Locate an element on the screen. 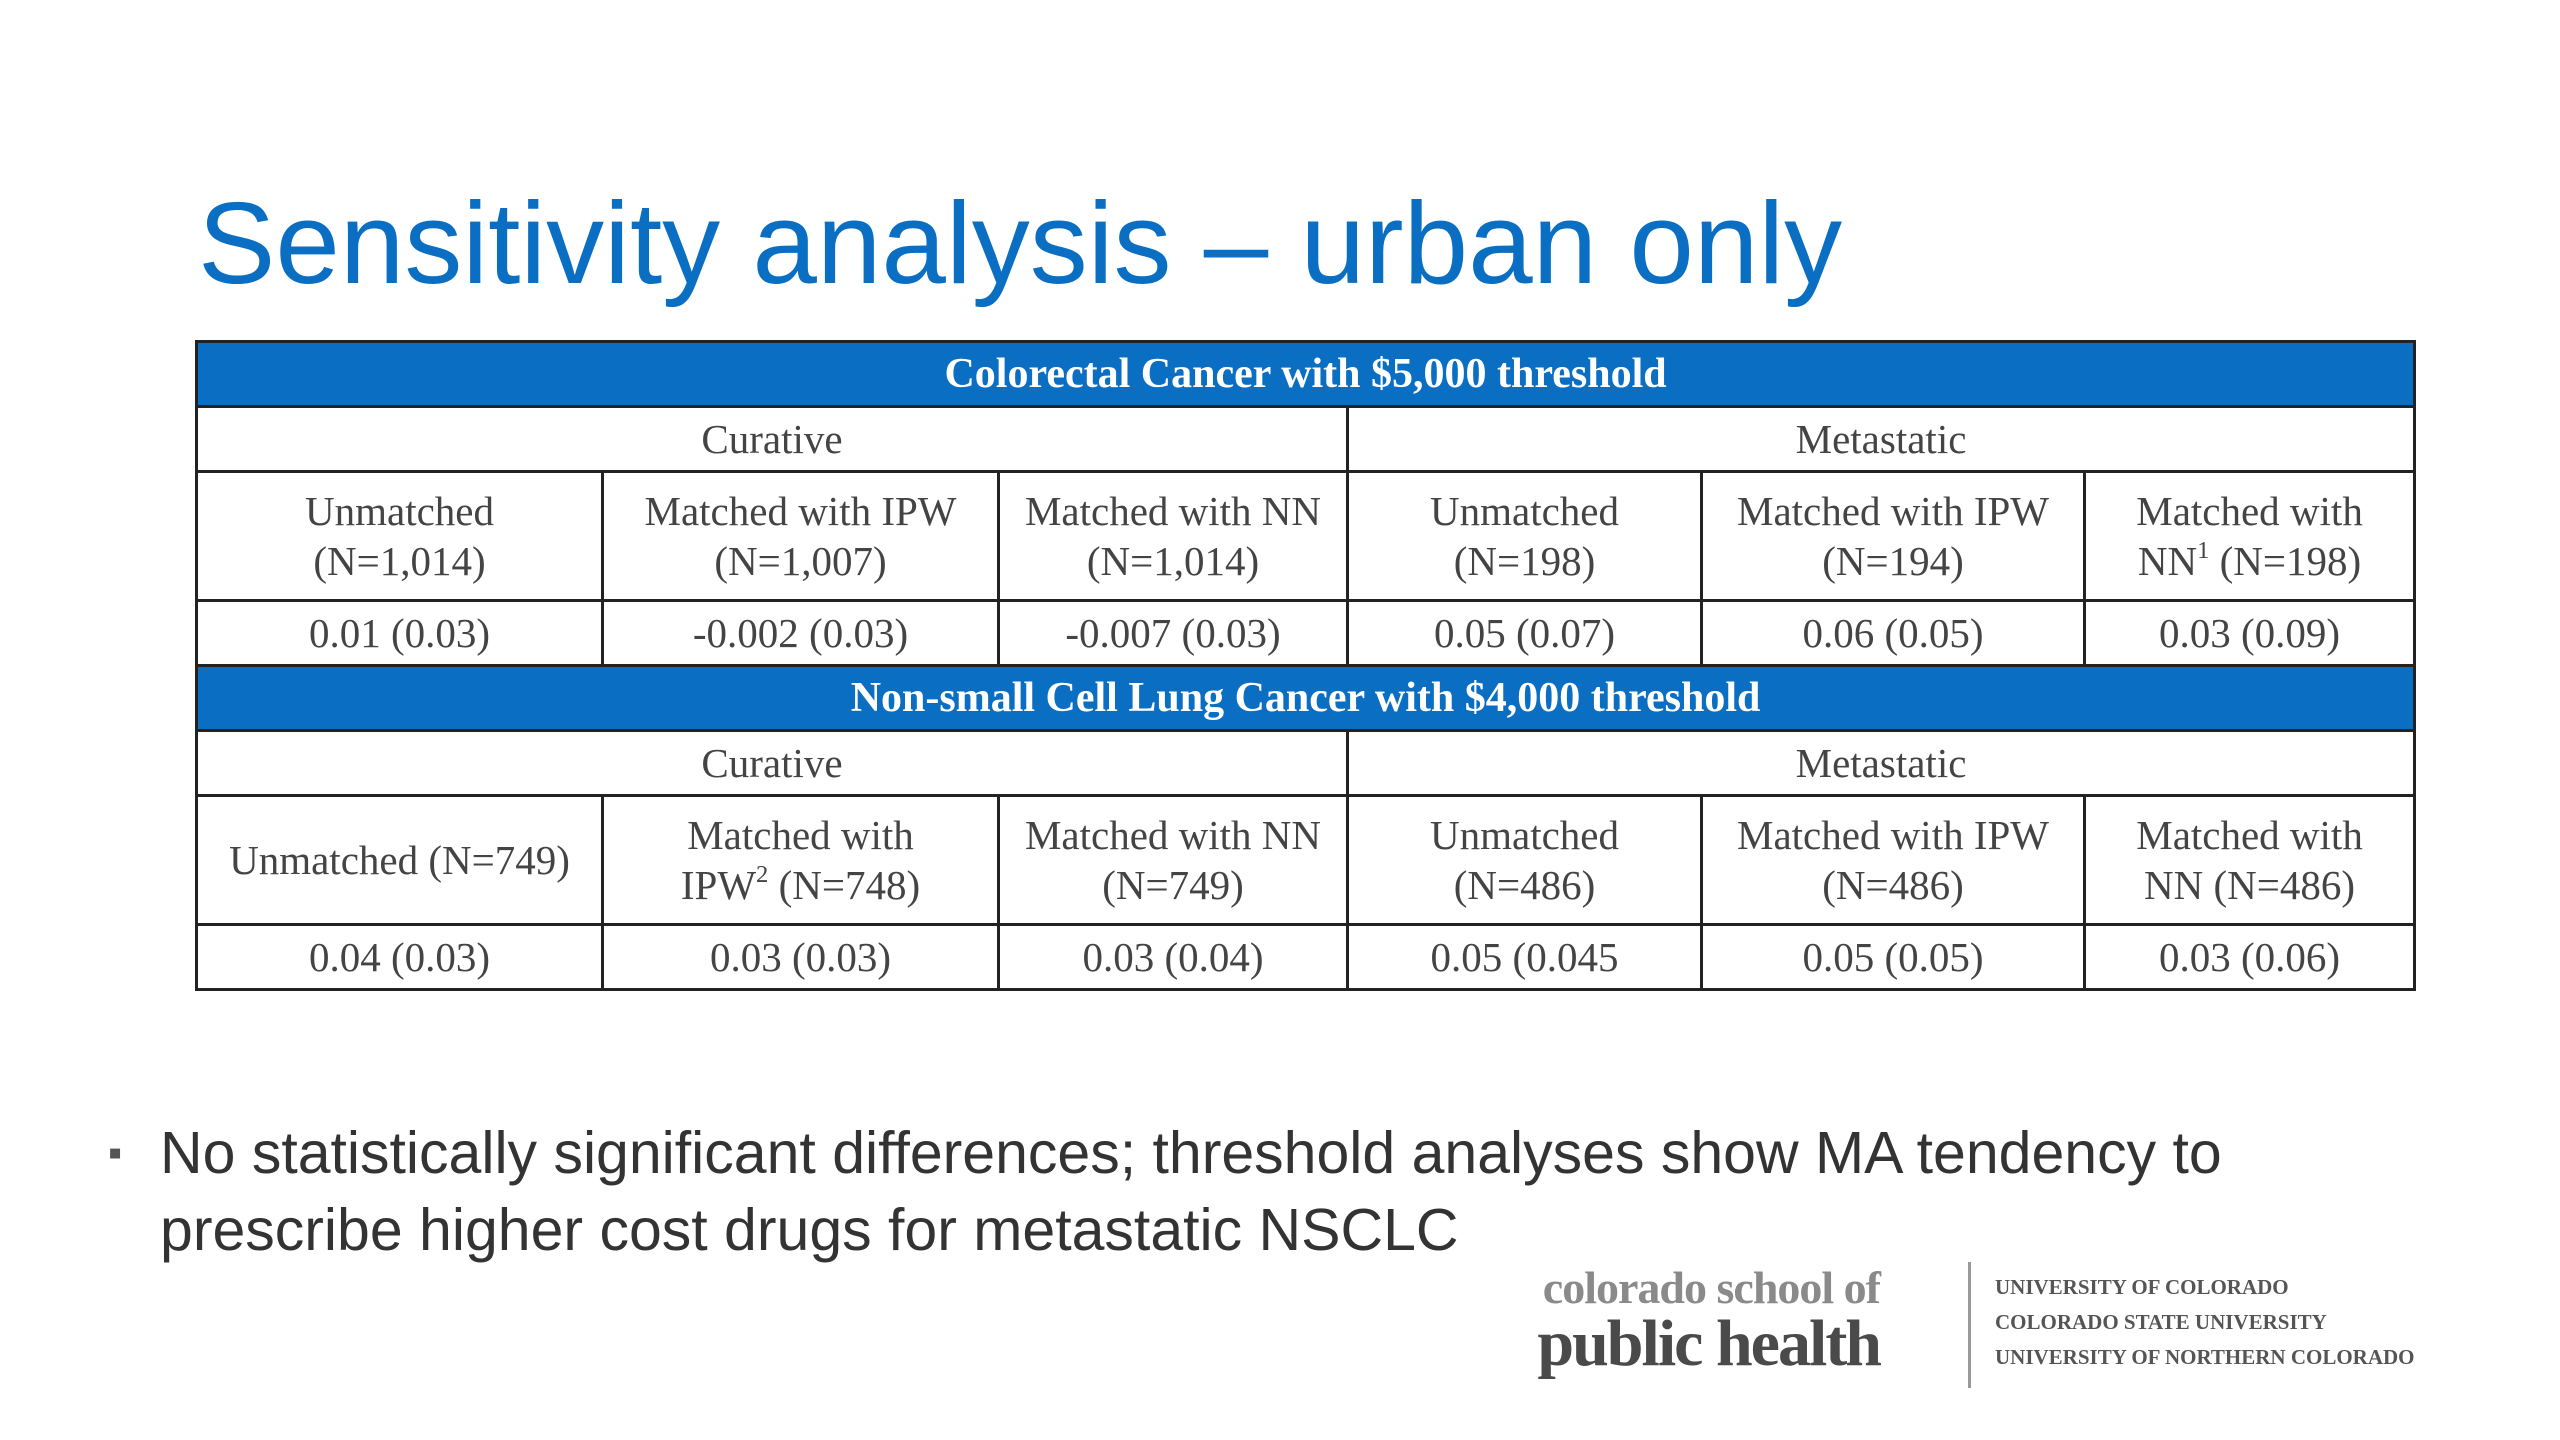  column-header: Unmatched (N=198) is located at coordinates (1524, 536).